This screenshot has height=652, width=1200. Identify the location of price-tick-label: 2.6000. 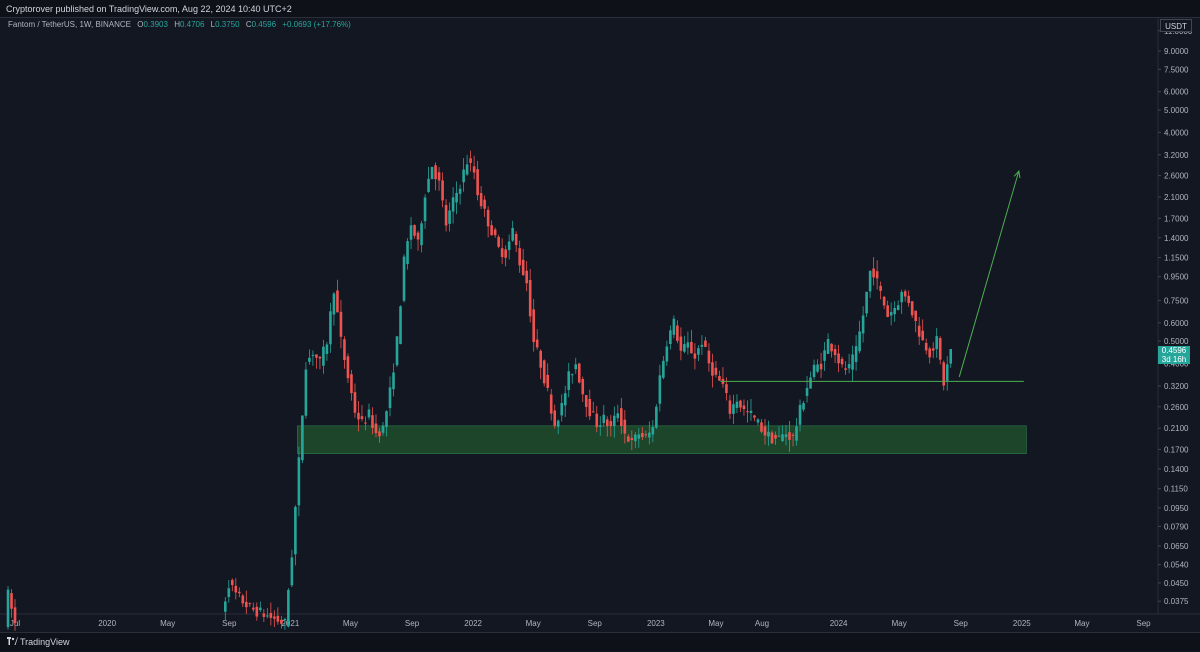
(1176, 176).